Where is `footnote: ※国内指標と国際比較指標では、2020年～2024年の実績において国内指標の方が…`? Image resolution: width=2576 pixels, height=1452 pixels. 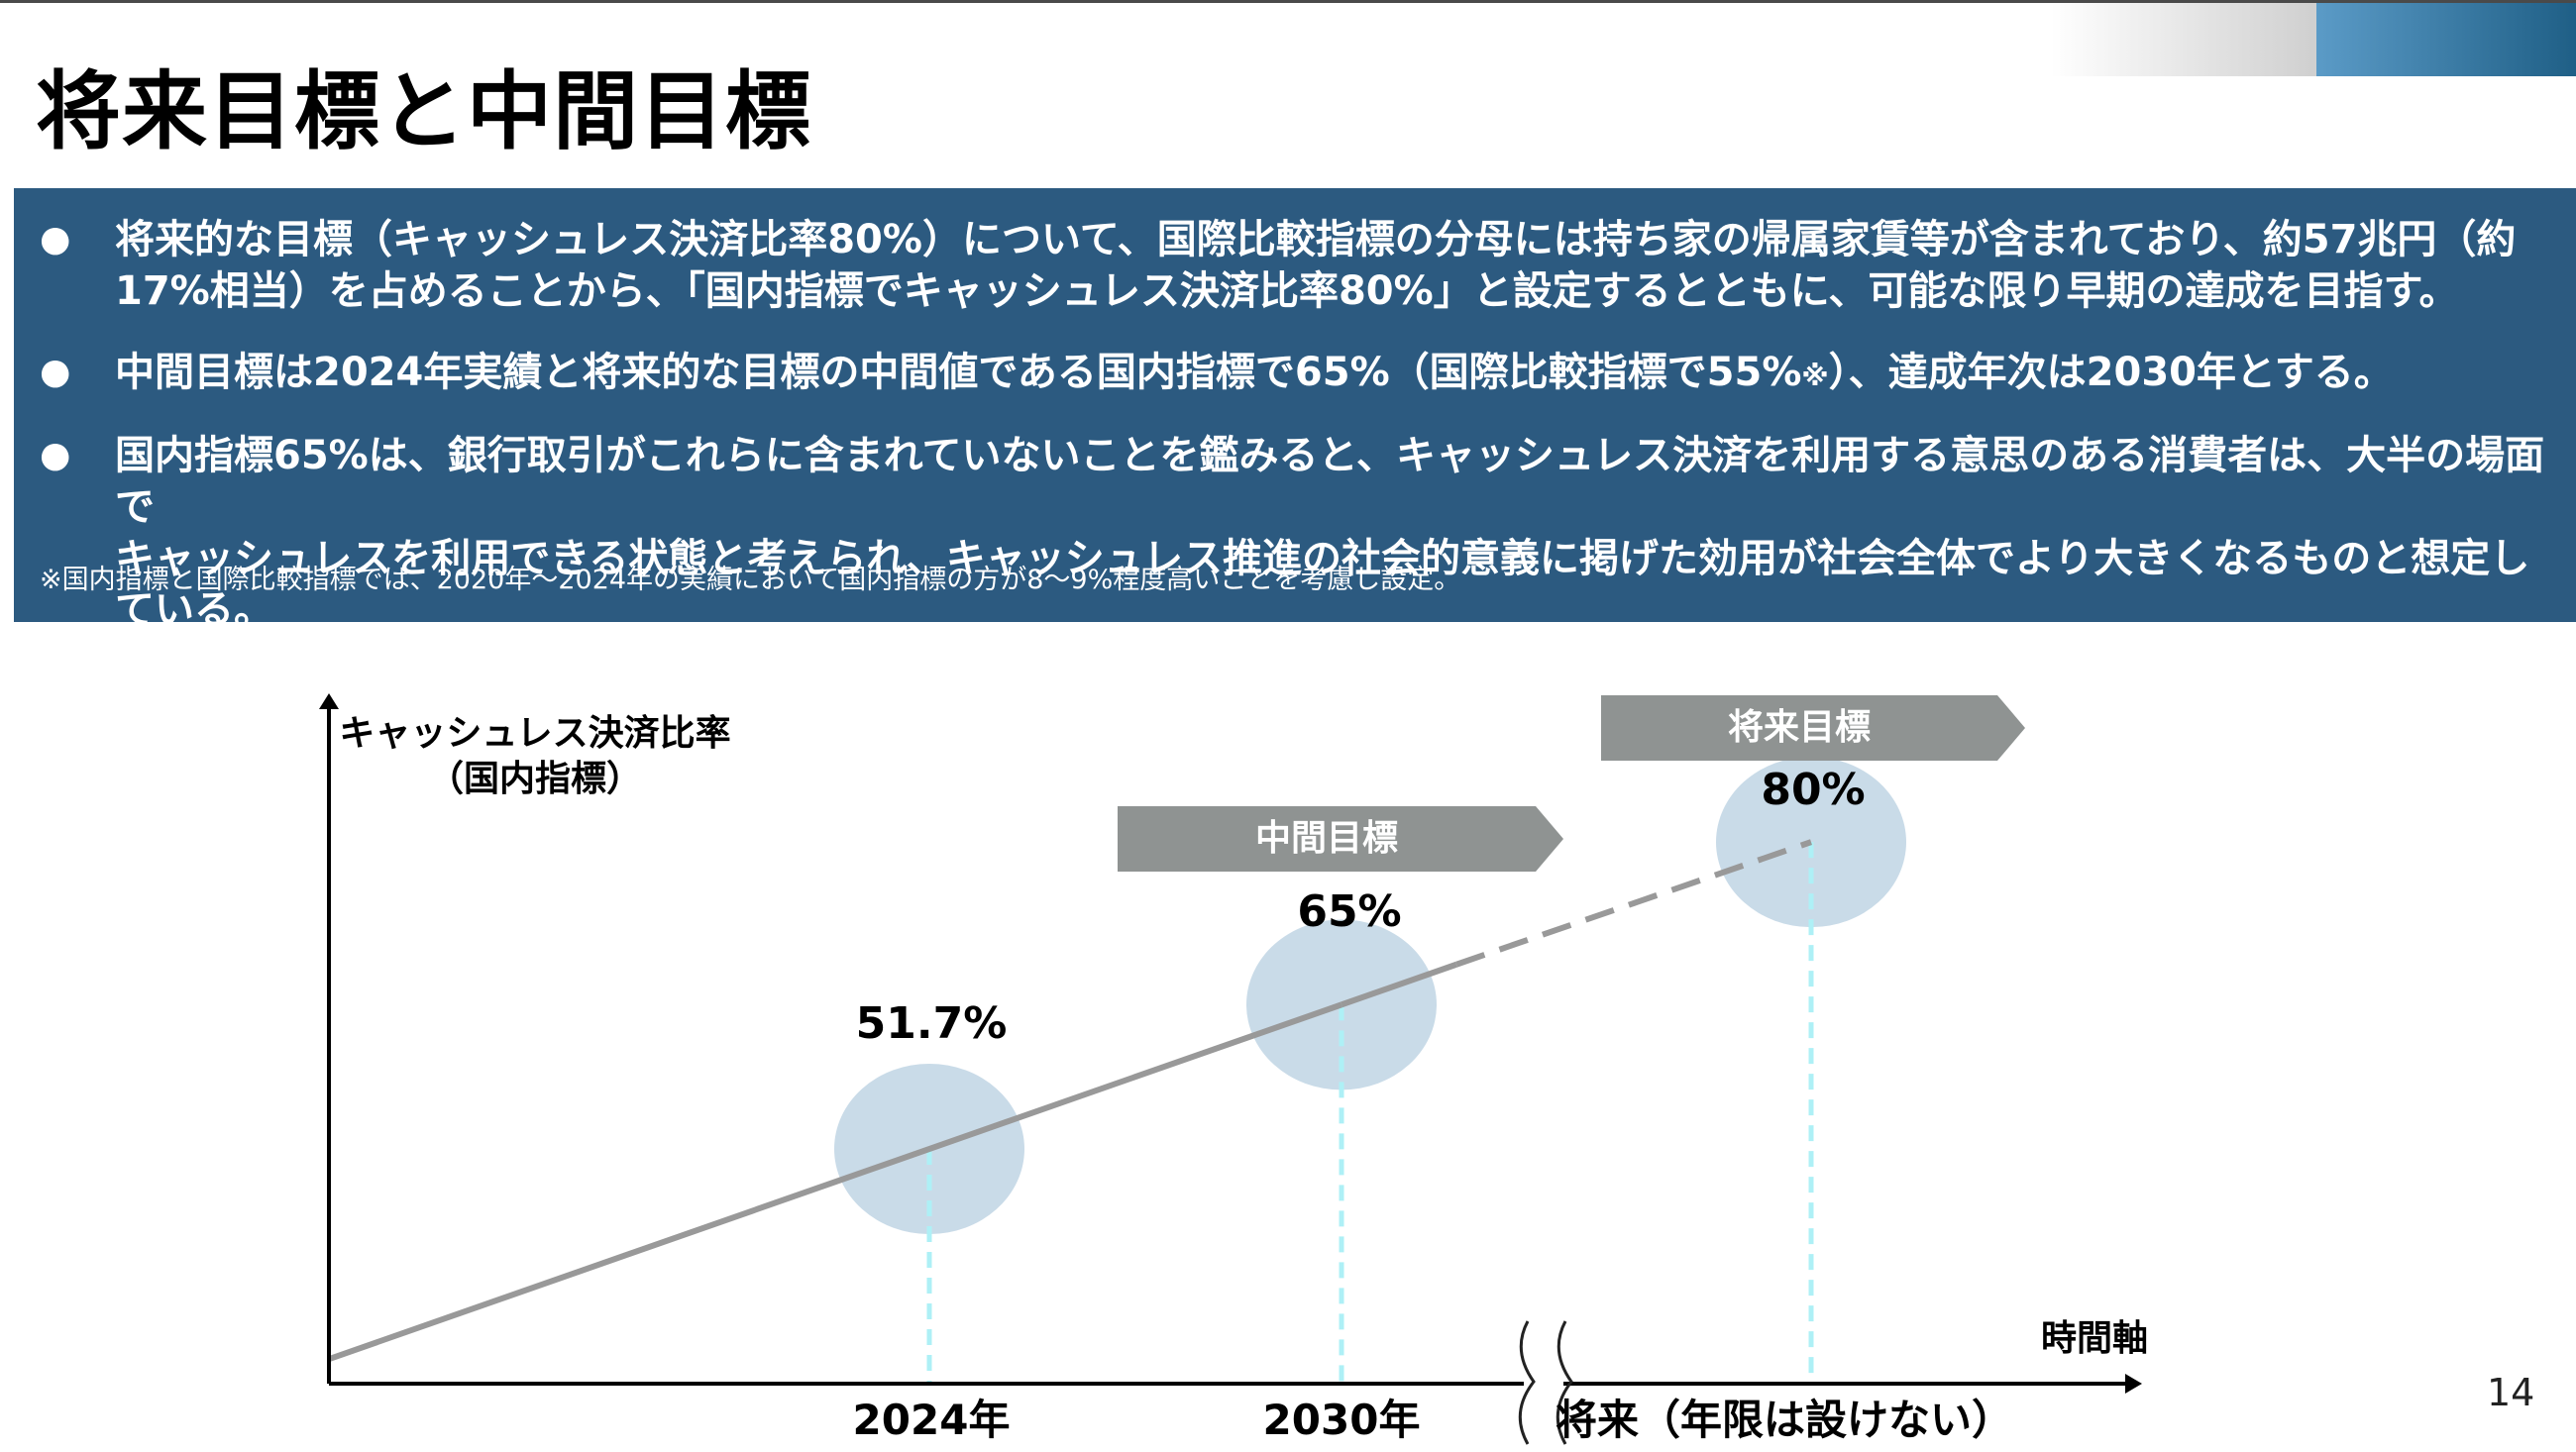 footnote: ※国内指標と国際比較指標では、2020年～2024年の実績において国内指標の方が… is located at coordinates (751, 580).